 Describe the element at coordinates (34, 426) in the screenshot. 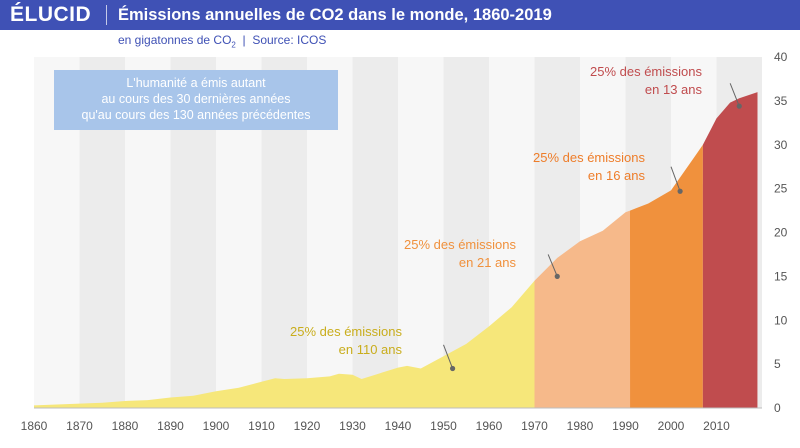

I see `x-tick-label: 1860` at that location.